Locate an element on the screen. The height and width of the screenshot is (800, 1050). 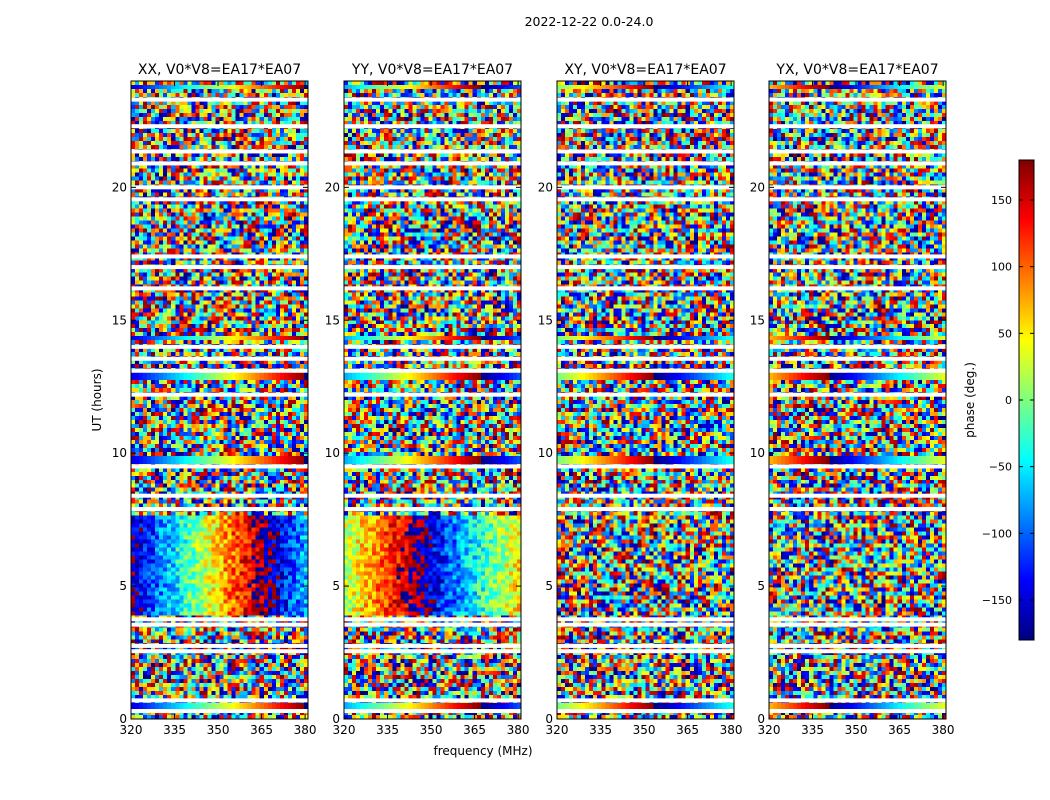
colorbar-tick-label: 0 is located at coordinates (1008, 400).